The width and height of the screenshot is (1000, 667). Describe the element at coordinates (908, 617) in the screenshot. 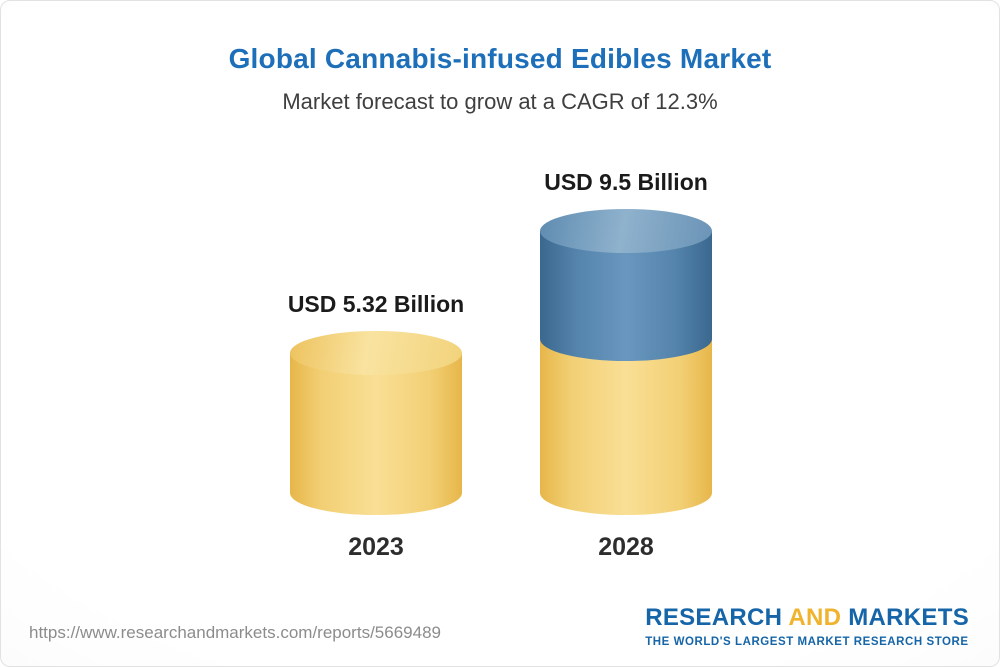

I see `logo-word-markets: MARKETS` at that location.